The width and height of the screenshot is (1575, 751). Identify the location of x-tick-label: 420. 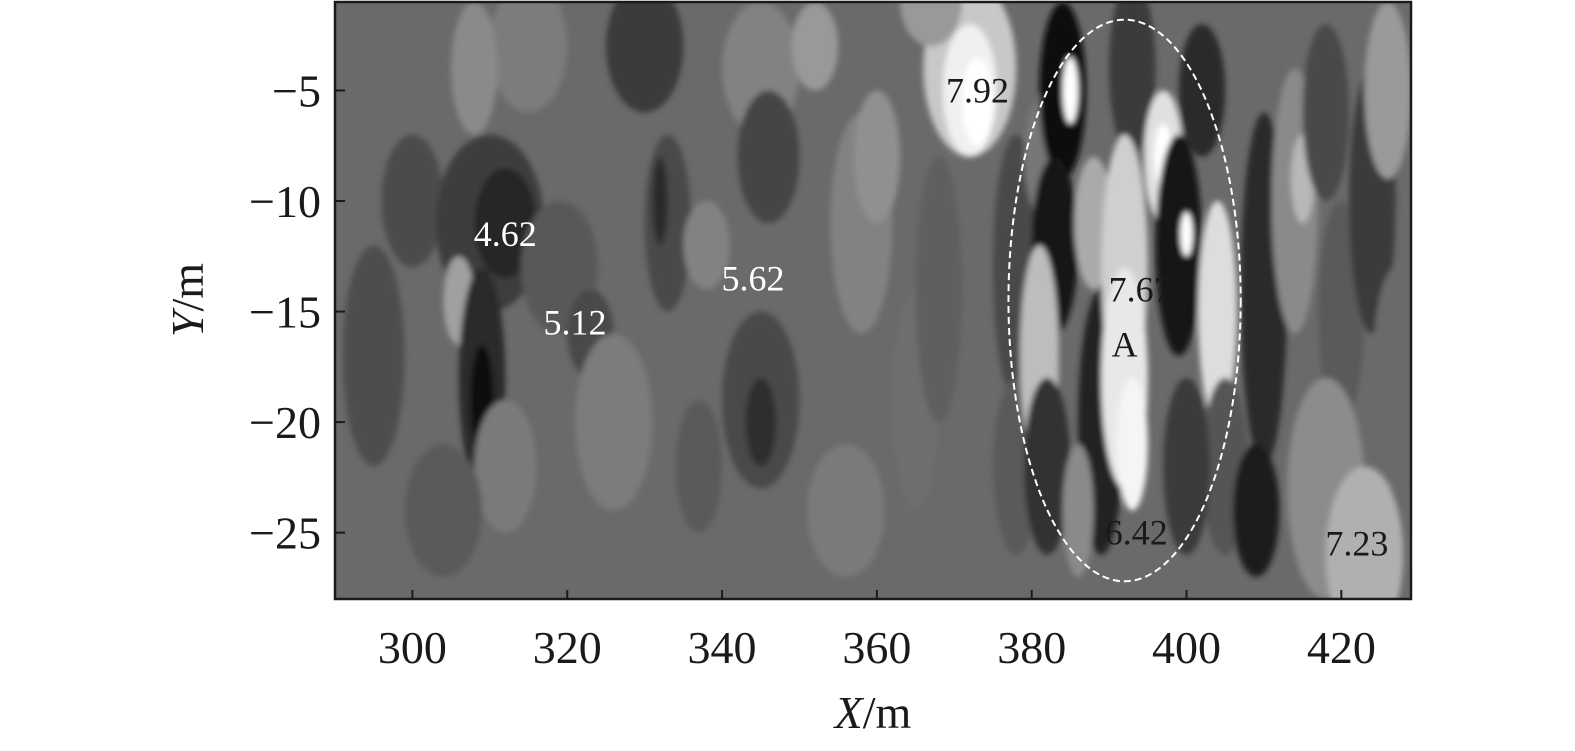
(1341, 647).